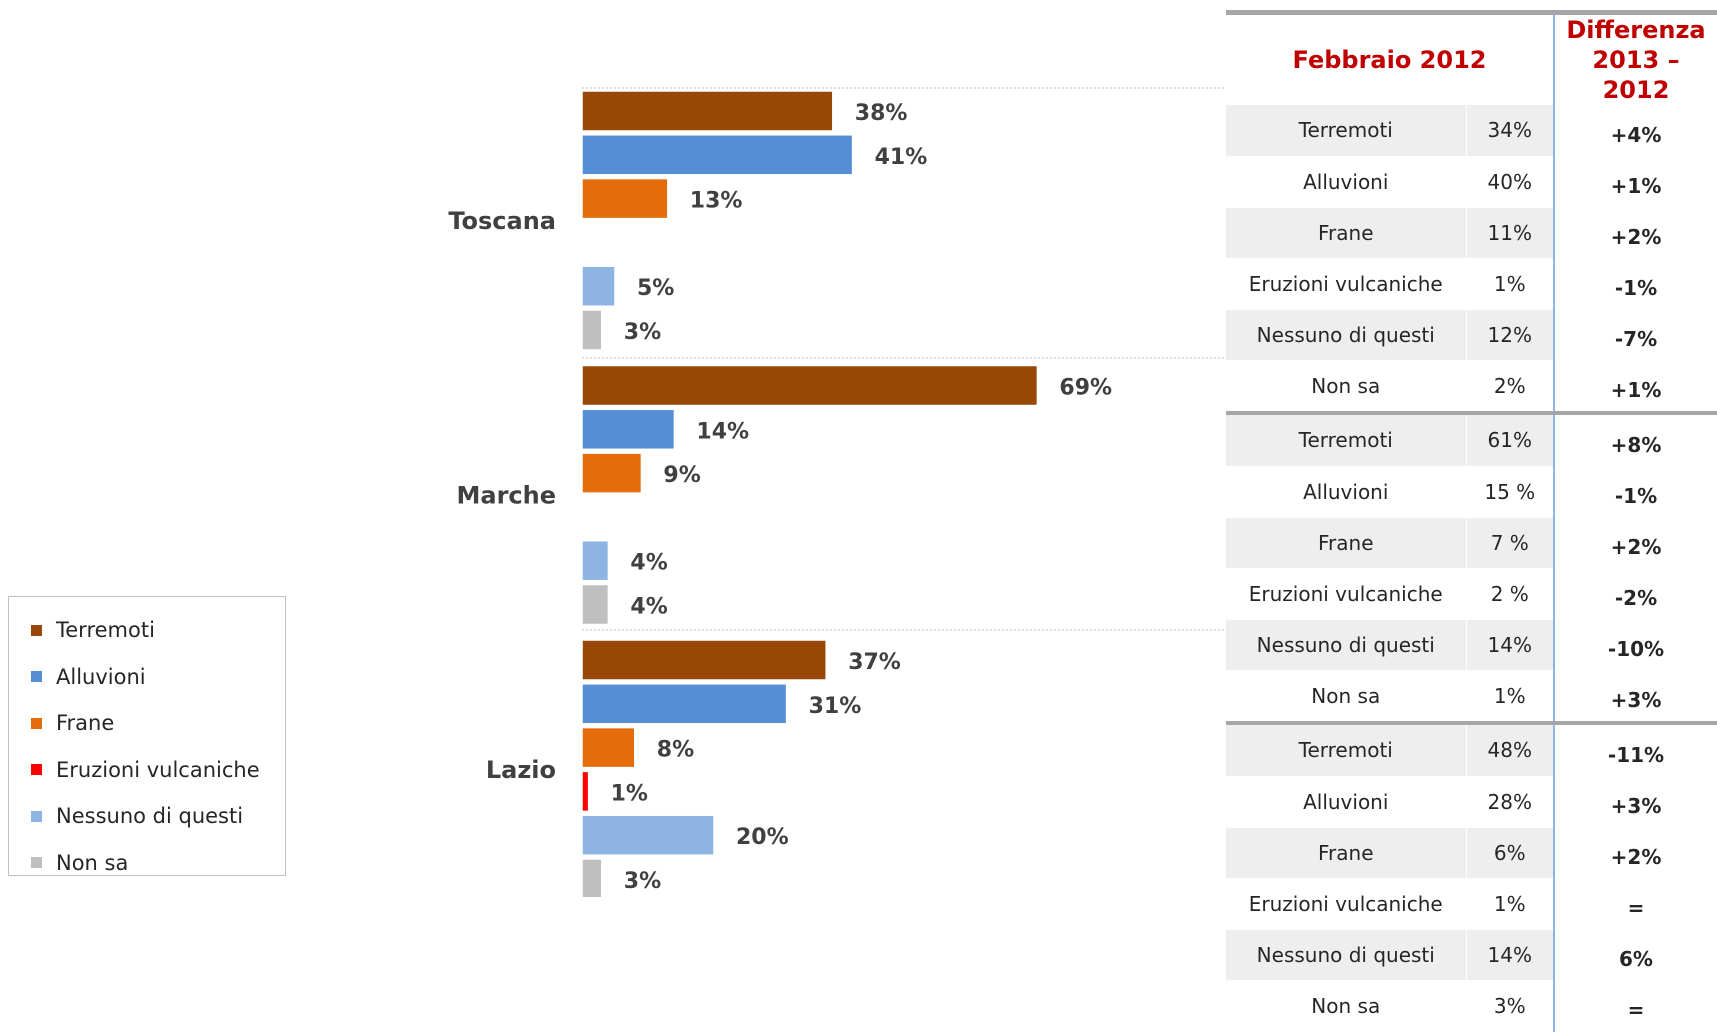 The width and height of the screenshot is (1717, 1032). I want to click on legend-label: Eruzioni vulcaniche, so click(158, 769).